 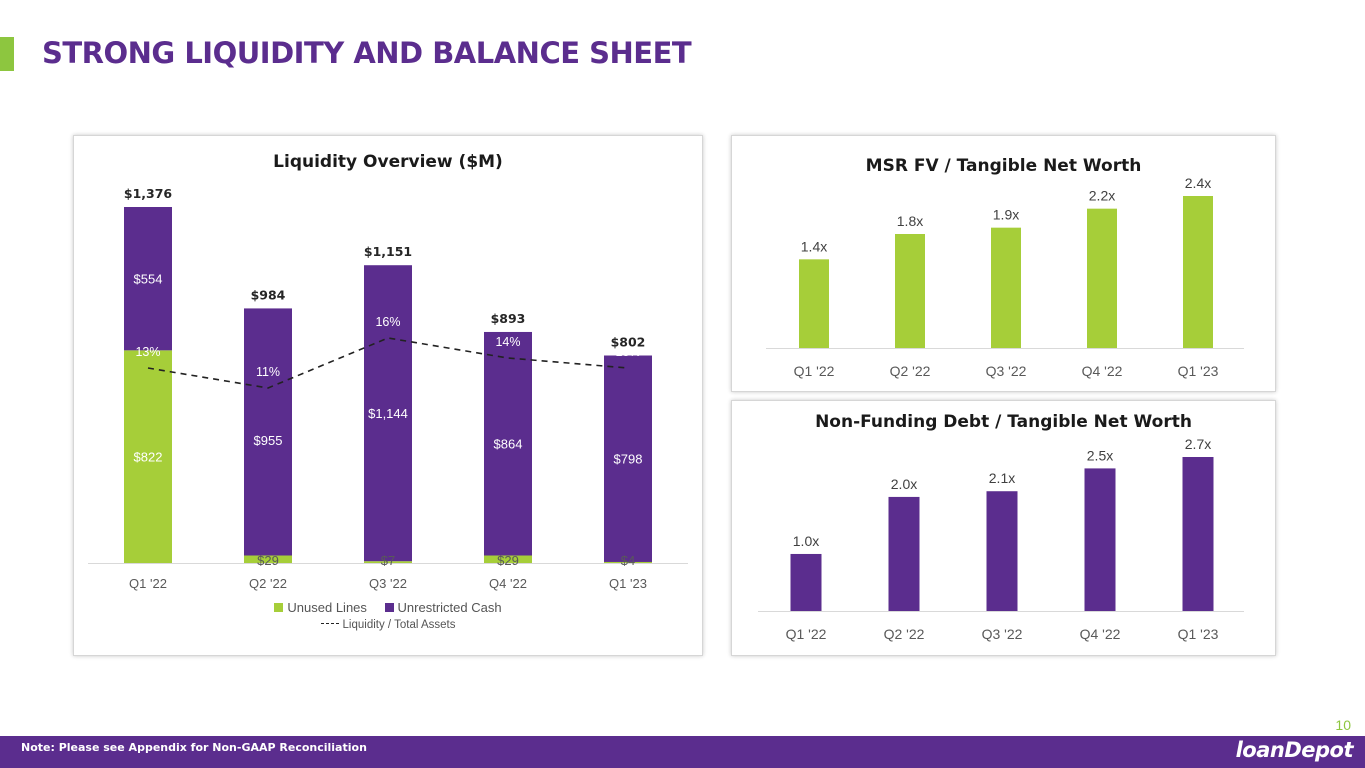 What do you see at coordinates (7, 54) in the screenshot?
I see `title-accent-bar` at bounding box center [7, 54].